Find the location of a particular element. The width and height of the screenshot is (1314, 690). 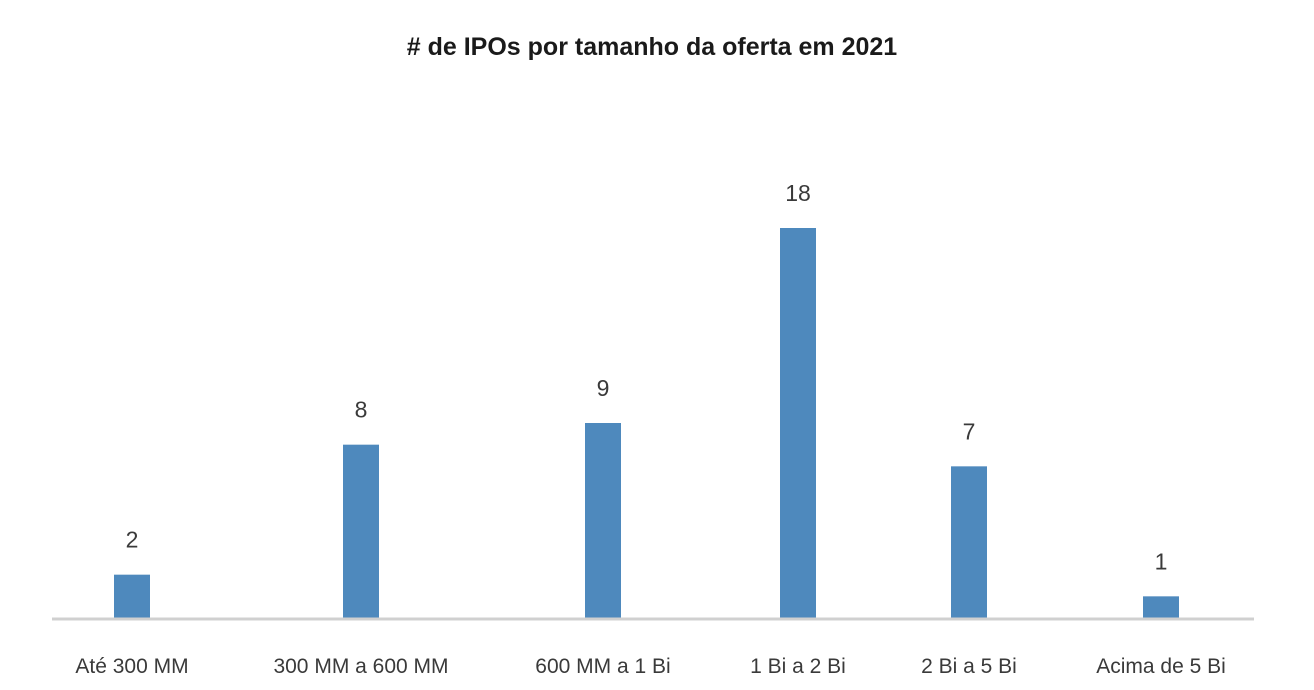

data-label: 7 is located at coordinates (969, 431).